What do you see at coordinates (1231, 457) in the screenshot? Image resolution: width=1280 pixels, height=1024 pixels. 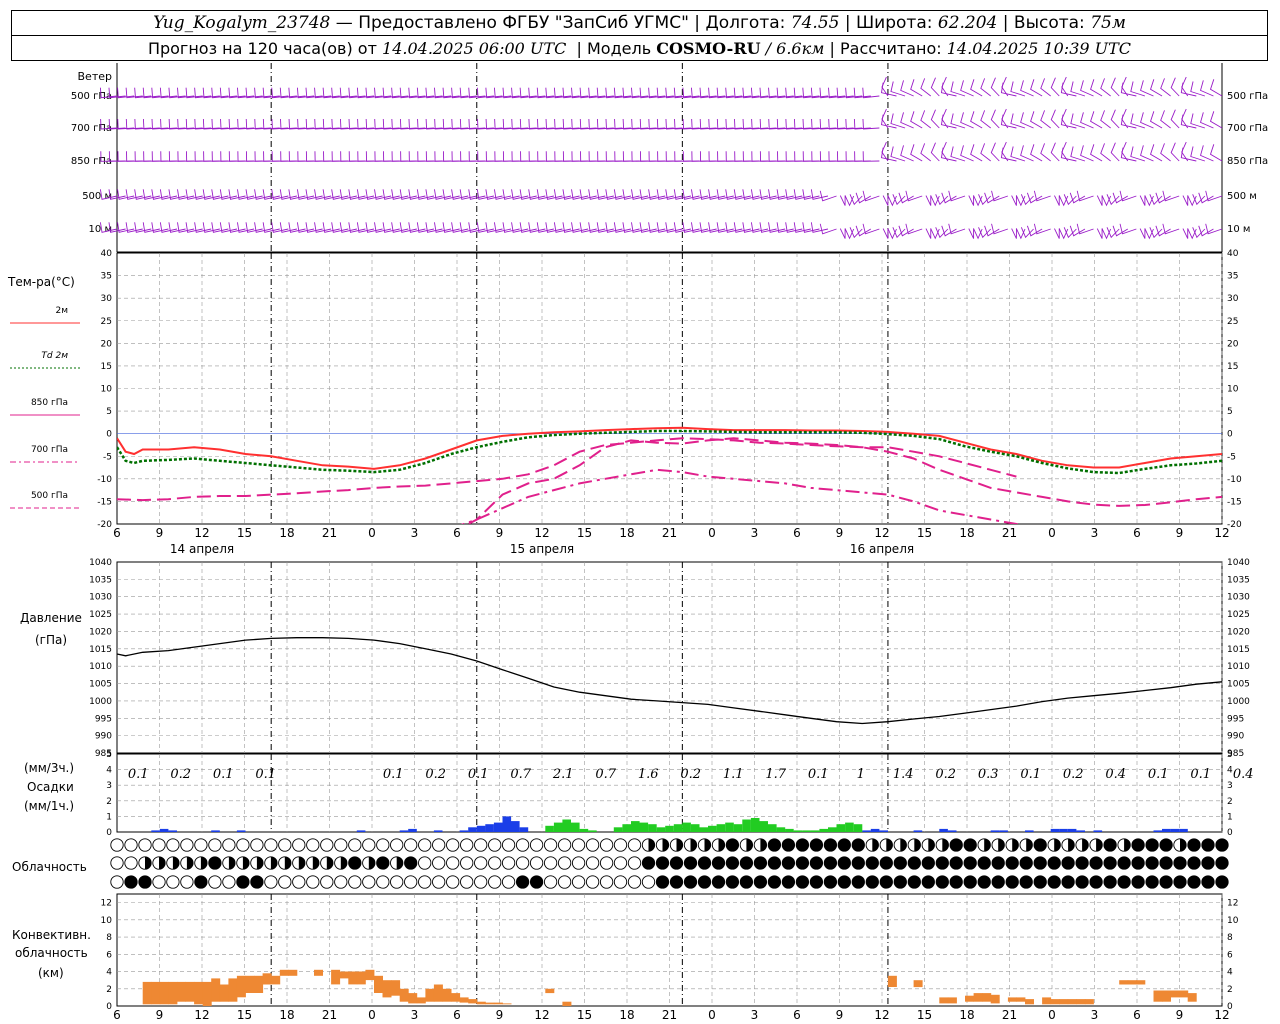 I see `temperature-ytick-right: -5` at bounding box center [1231, 457].